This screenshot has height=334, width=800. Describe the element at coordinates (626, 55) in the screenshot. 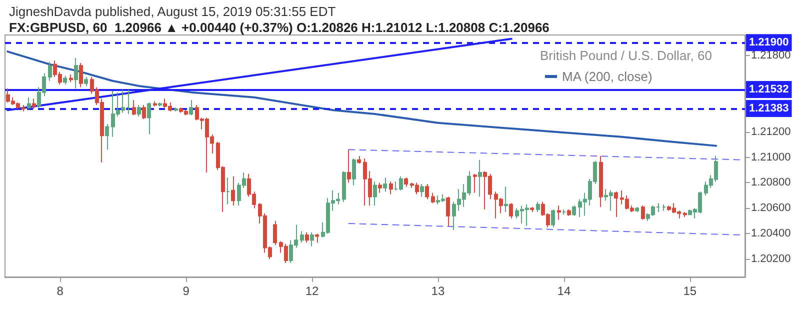

I see `annotation: British Pound / U.S. Dollar, 60` at that location.